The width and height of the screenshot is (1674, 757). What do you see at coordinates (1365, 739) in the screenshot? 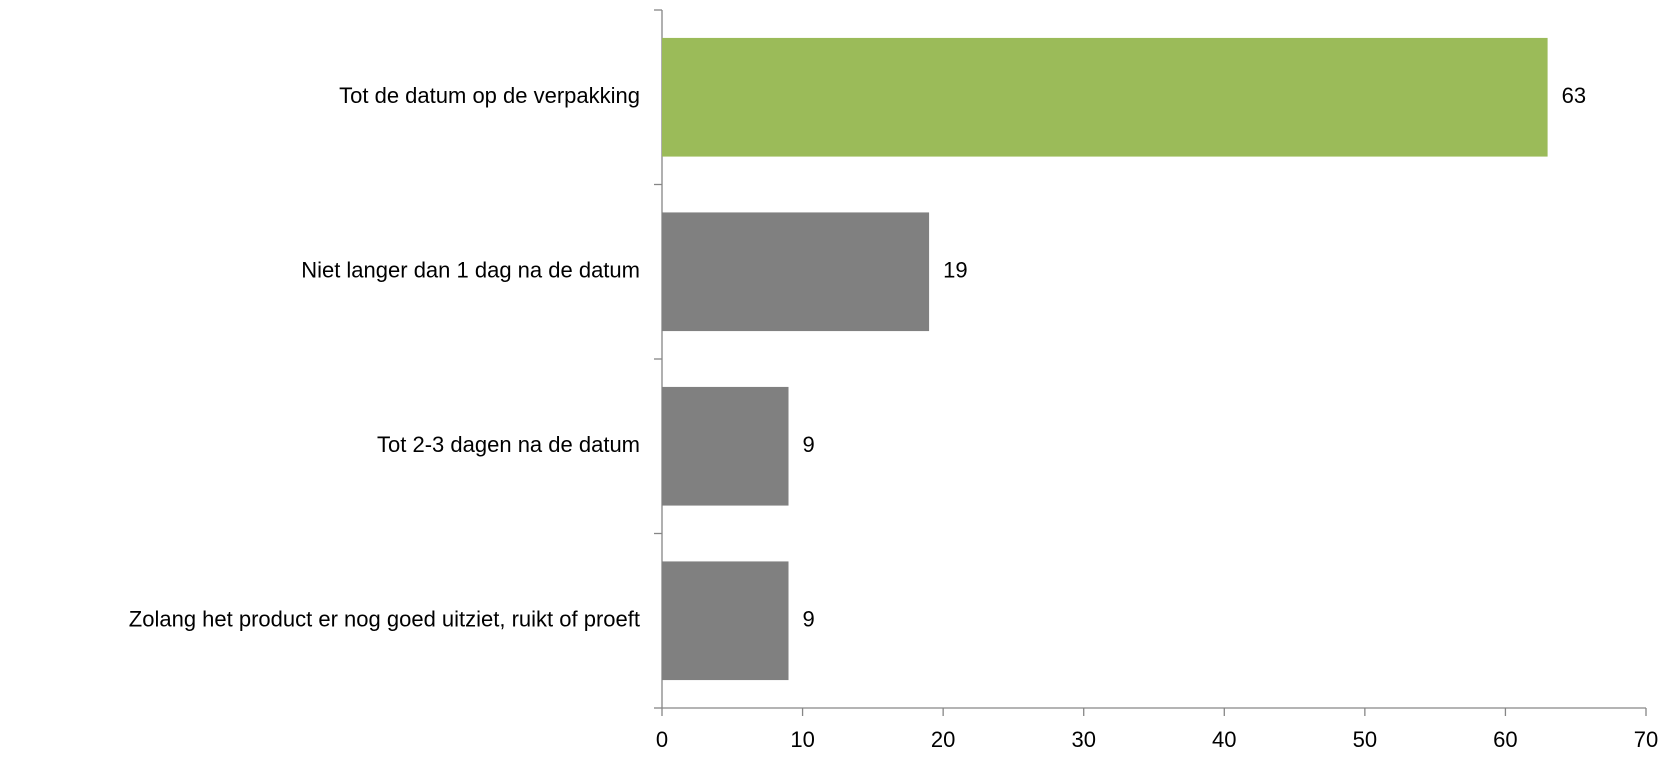
I see `x-tick-label: 50` at bounding box center [1365, 739].